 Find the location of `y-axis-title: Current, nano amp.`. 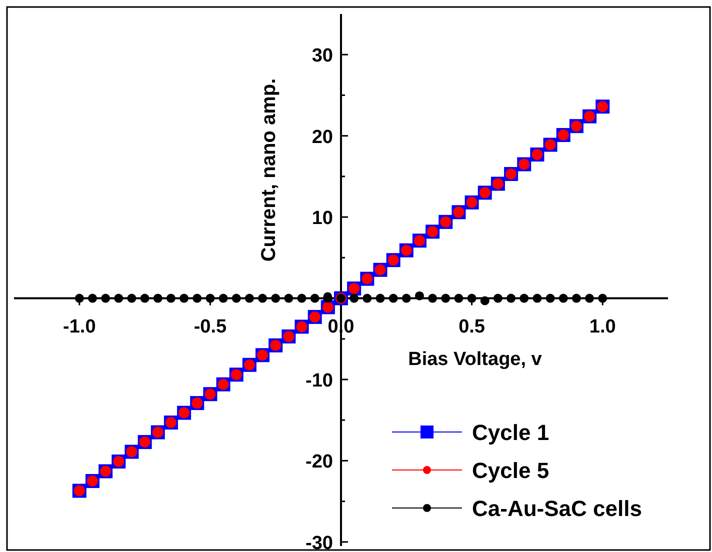

y-axis-title: Current, nano amp. is located at coordinates (269, 170).